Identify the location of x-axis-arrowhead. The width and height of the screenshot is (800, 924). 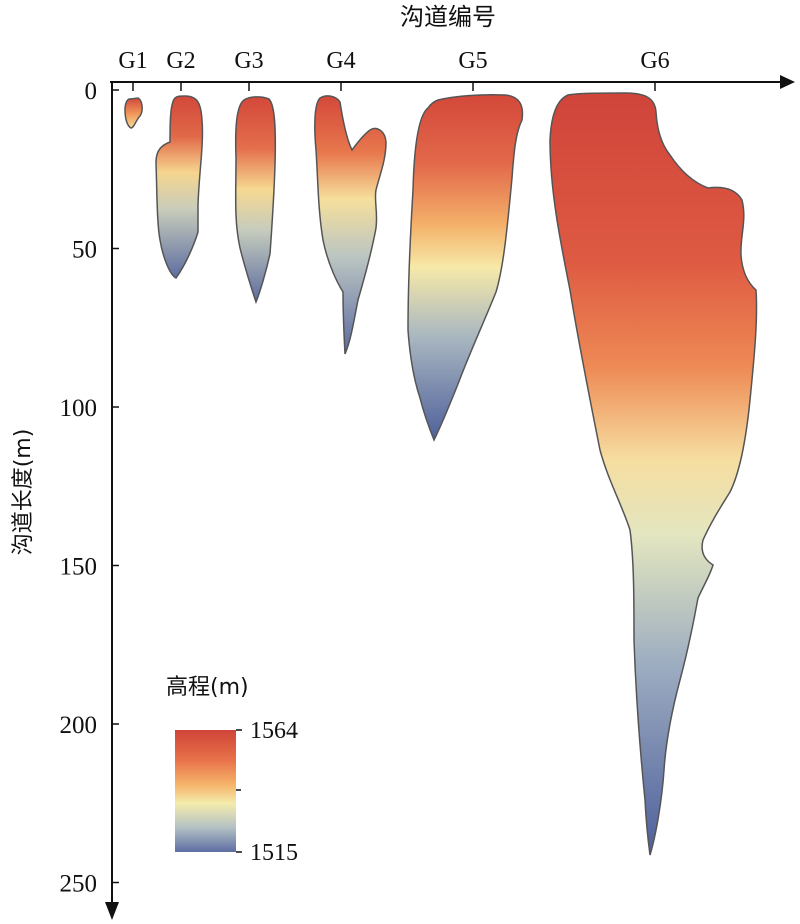
(787, 82).